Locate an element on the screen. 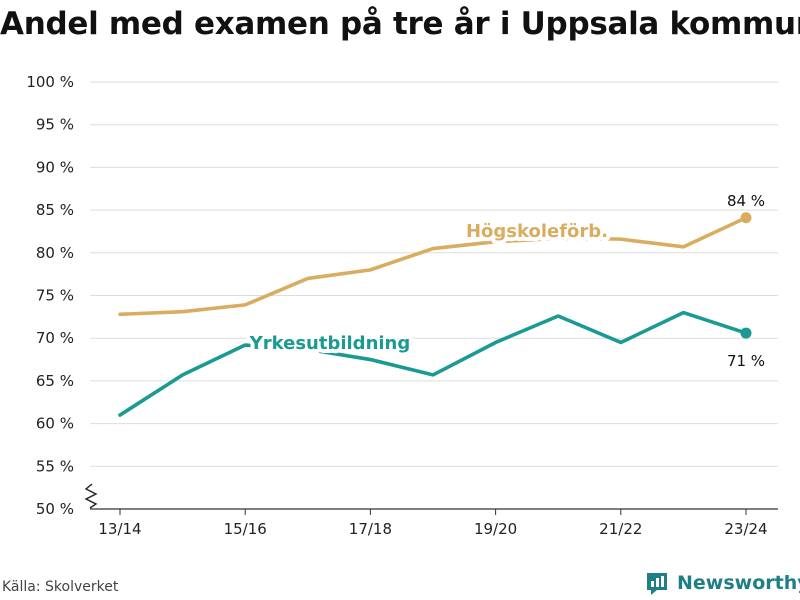  y-tick-label: 50 % is located at coordinates (55, 509).